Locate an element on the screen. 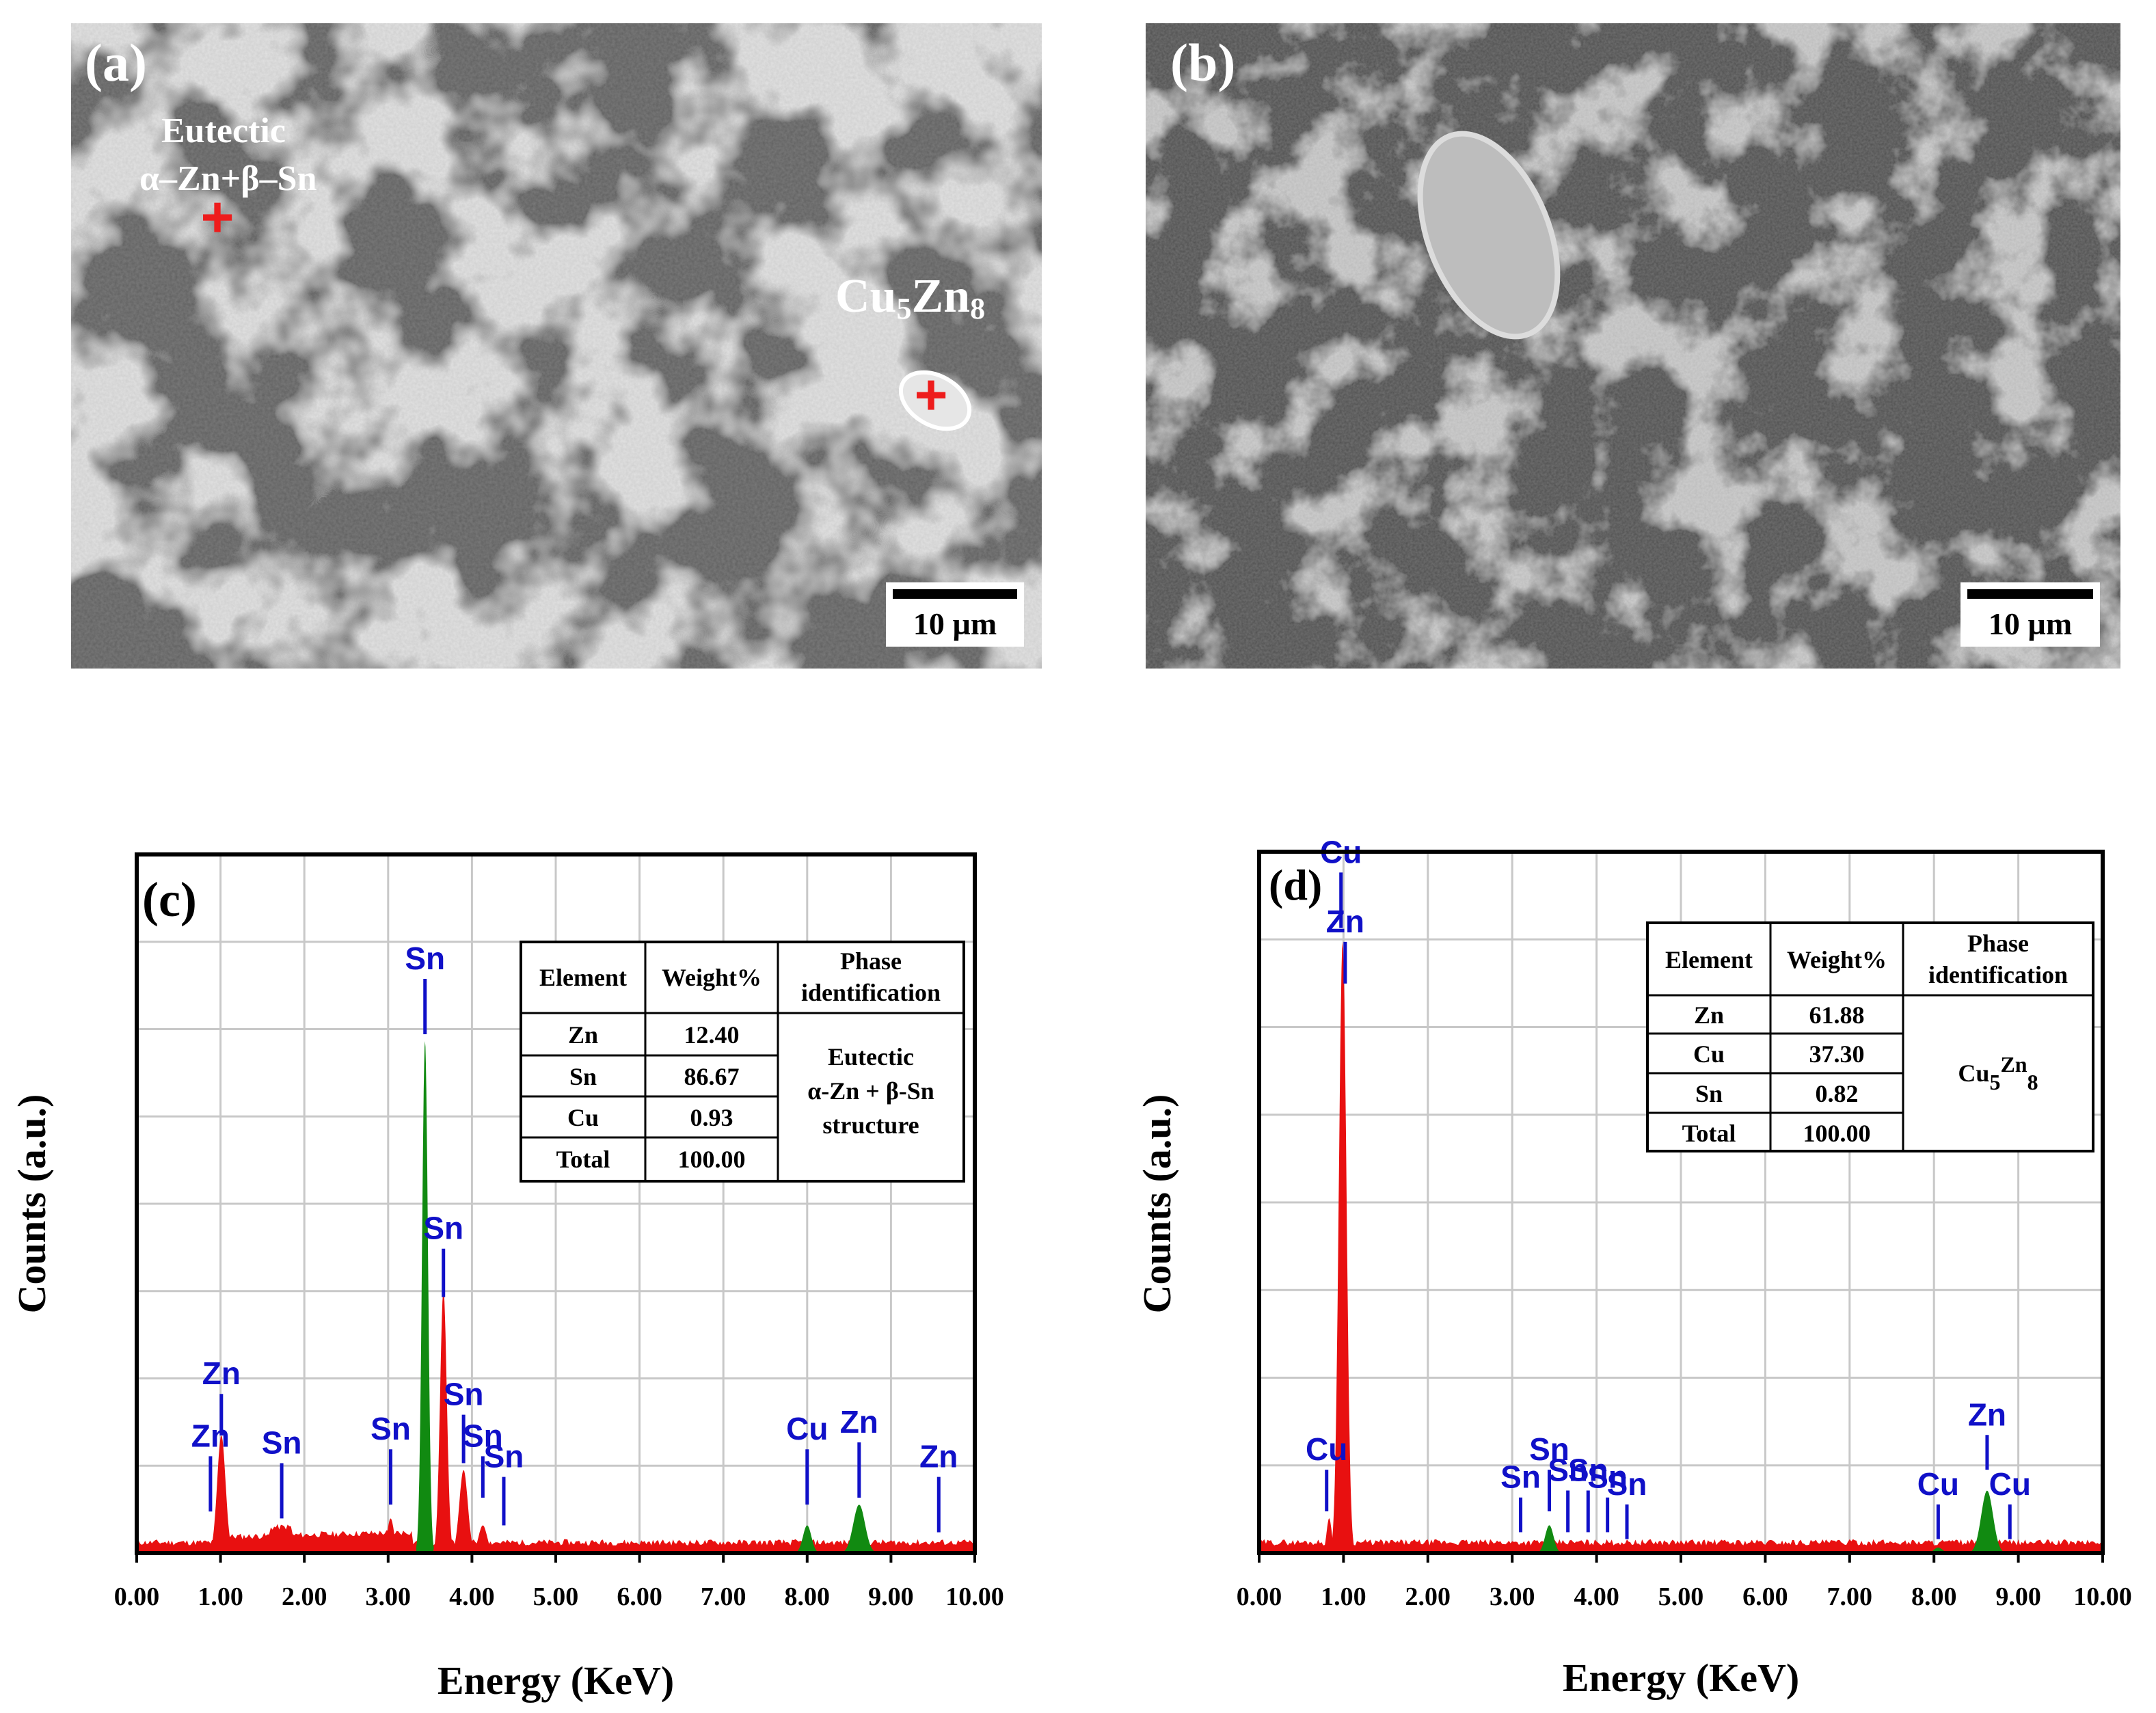 This screenshot has width=2156, height=1713. table-cell-weight: 0.93 is located at coordinates (711, 1117).